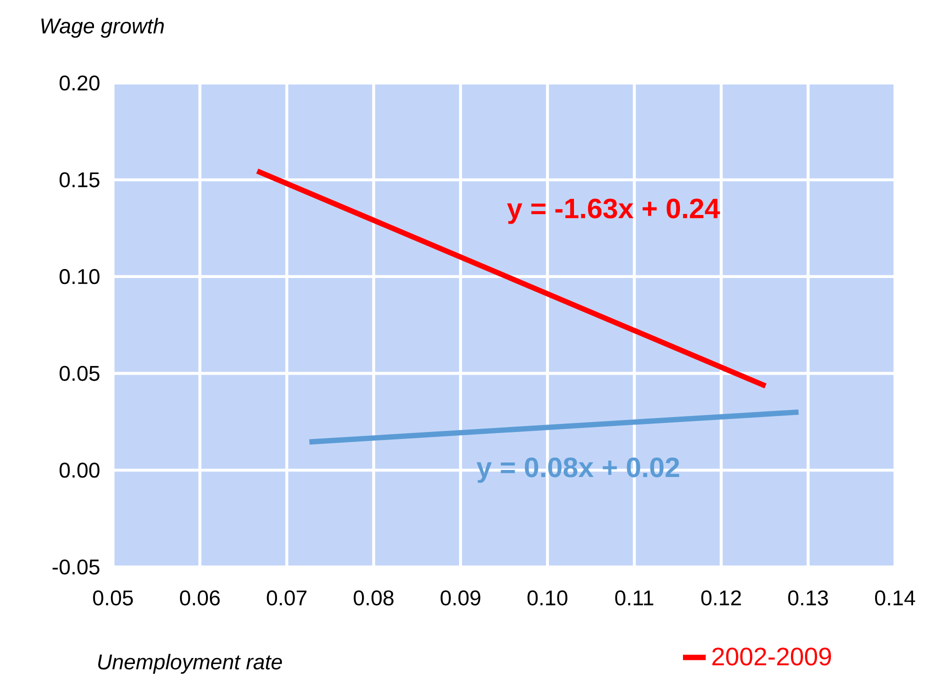 The image size is (930, 684). What do you see at coordinates (113, 598) in the screenshot?
I see `x-tick-label: 0.05` at bounding box center [113, 598].